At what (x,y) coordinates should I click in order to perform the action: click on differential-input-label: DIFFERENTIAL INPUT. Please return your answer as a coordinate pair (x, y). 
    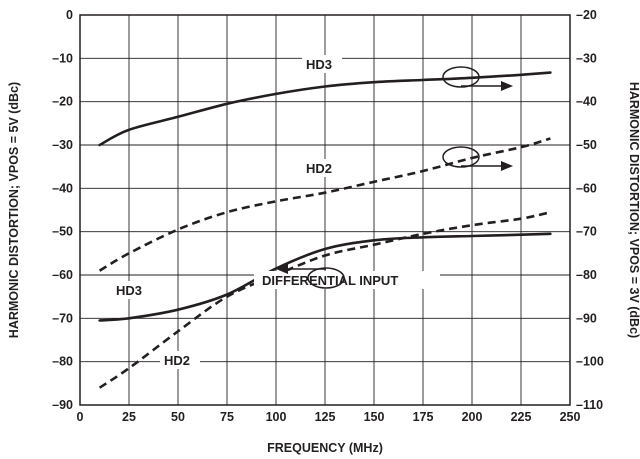
    Looking at the image, I should click on (330, 280).